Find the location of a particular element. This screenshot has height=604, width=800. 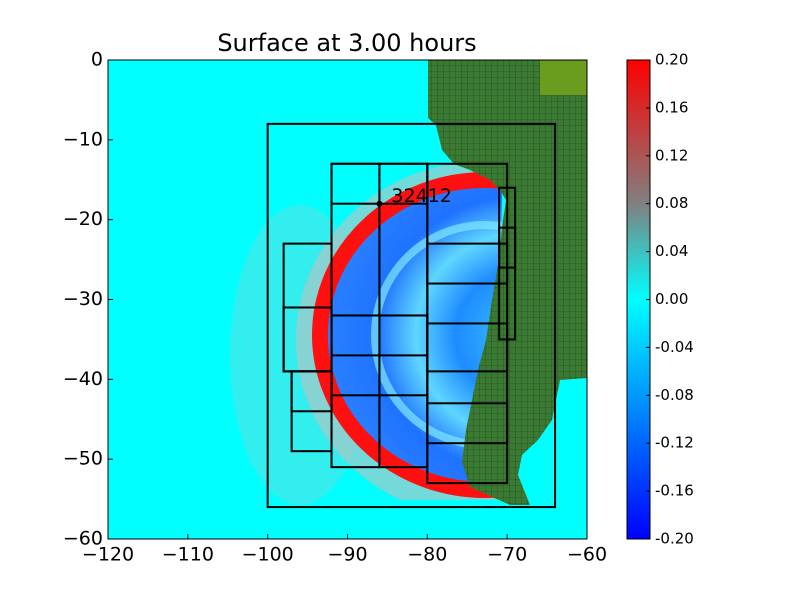

colorbar-tick-label: 0.04 is located at coordinates (671, 251).